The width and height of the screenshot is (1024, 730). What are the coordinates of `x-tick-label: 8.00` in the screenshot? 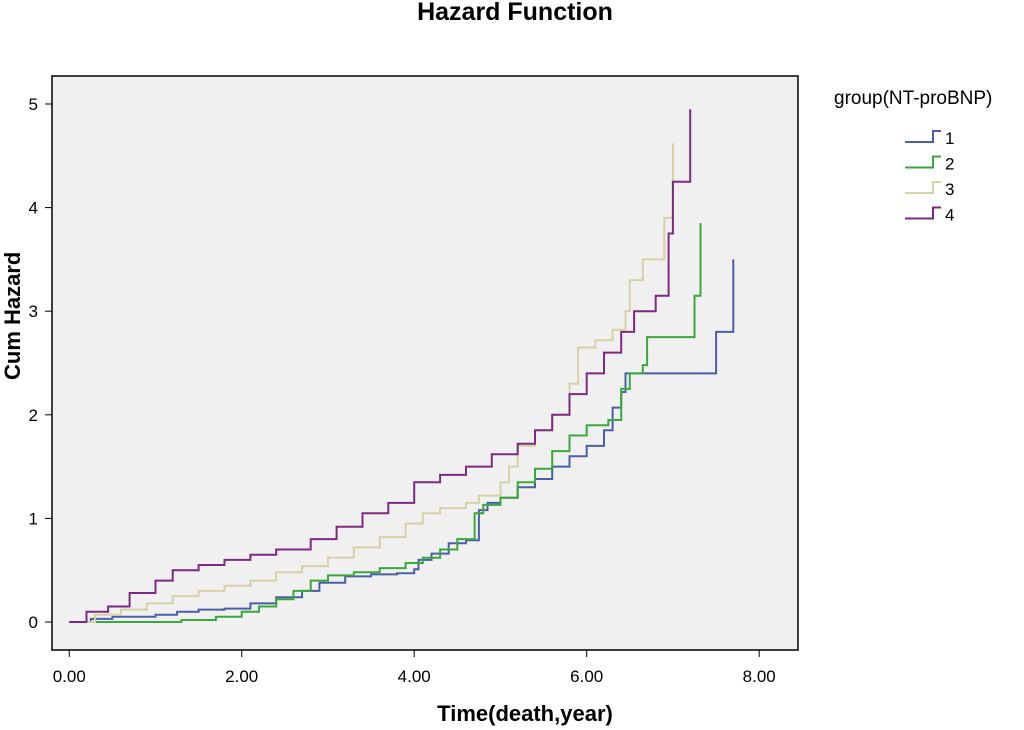 It's located at (759, 676).